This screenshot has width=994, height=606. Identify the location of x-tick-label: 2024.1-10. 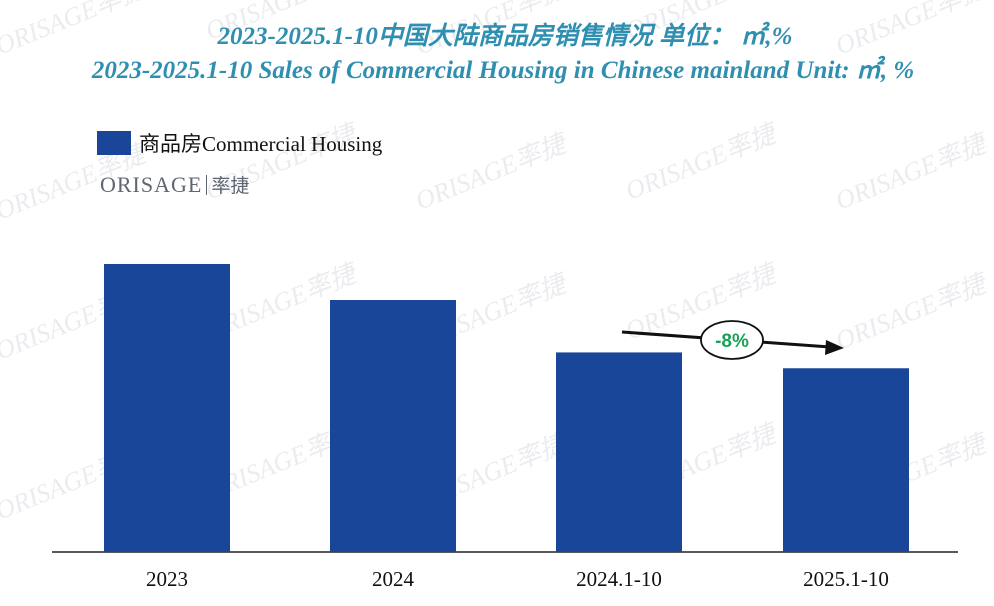
(619, 579).